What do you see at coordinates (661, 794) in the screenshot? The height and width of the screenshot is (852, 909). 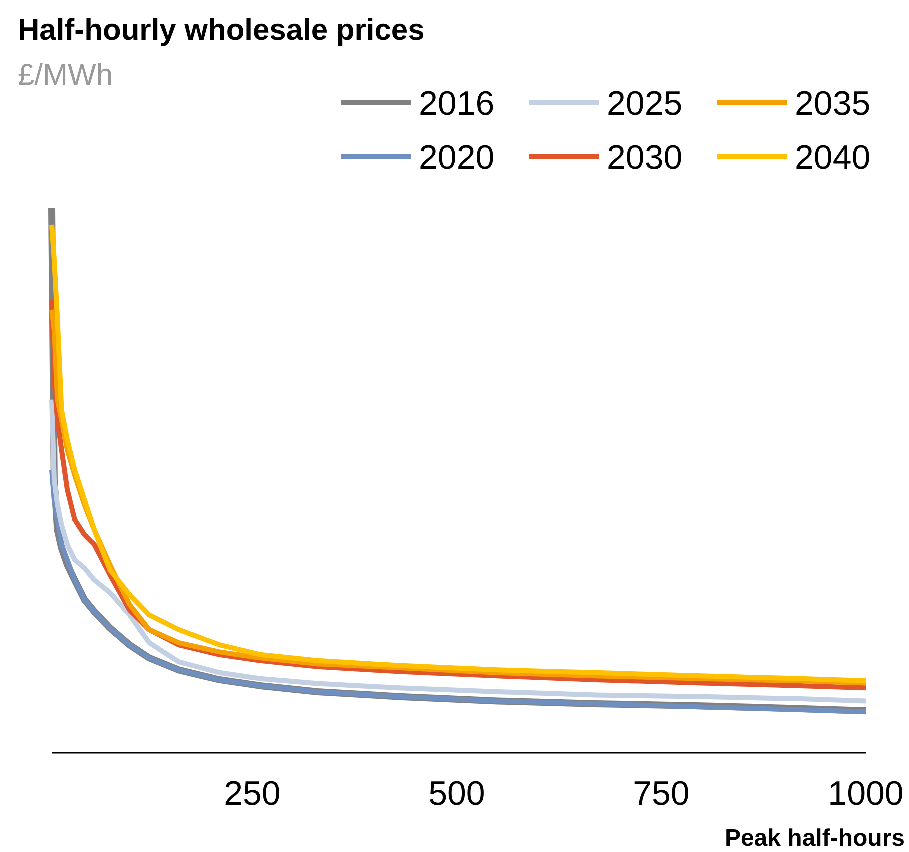 I see `x-tick-label: 750` at bounding box center [661, 794].